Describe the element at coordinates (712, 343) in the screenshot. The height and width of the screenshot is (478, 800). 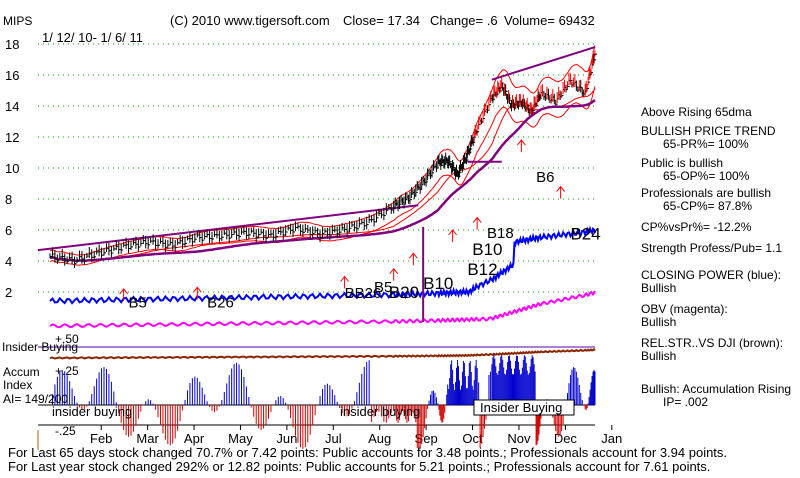
I see `panel-line: REL.STR..VS DJI (brown):` at that location.